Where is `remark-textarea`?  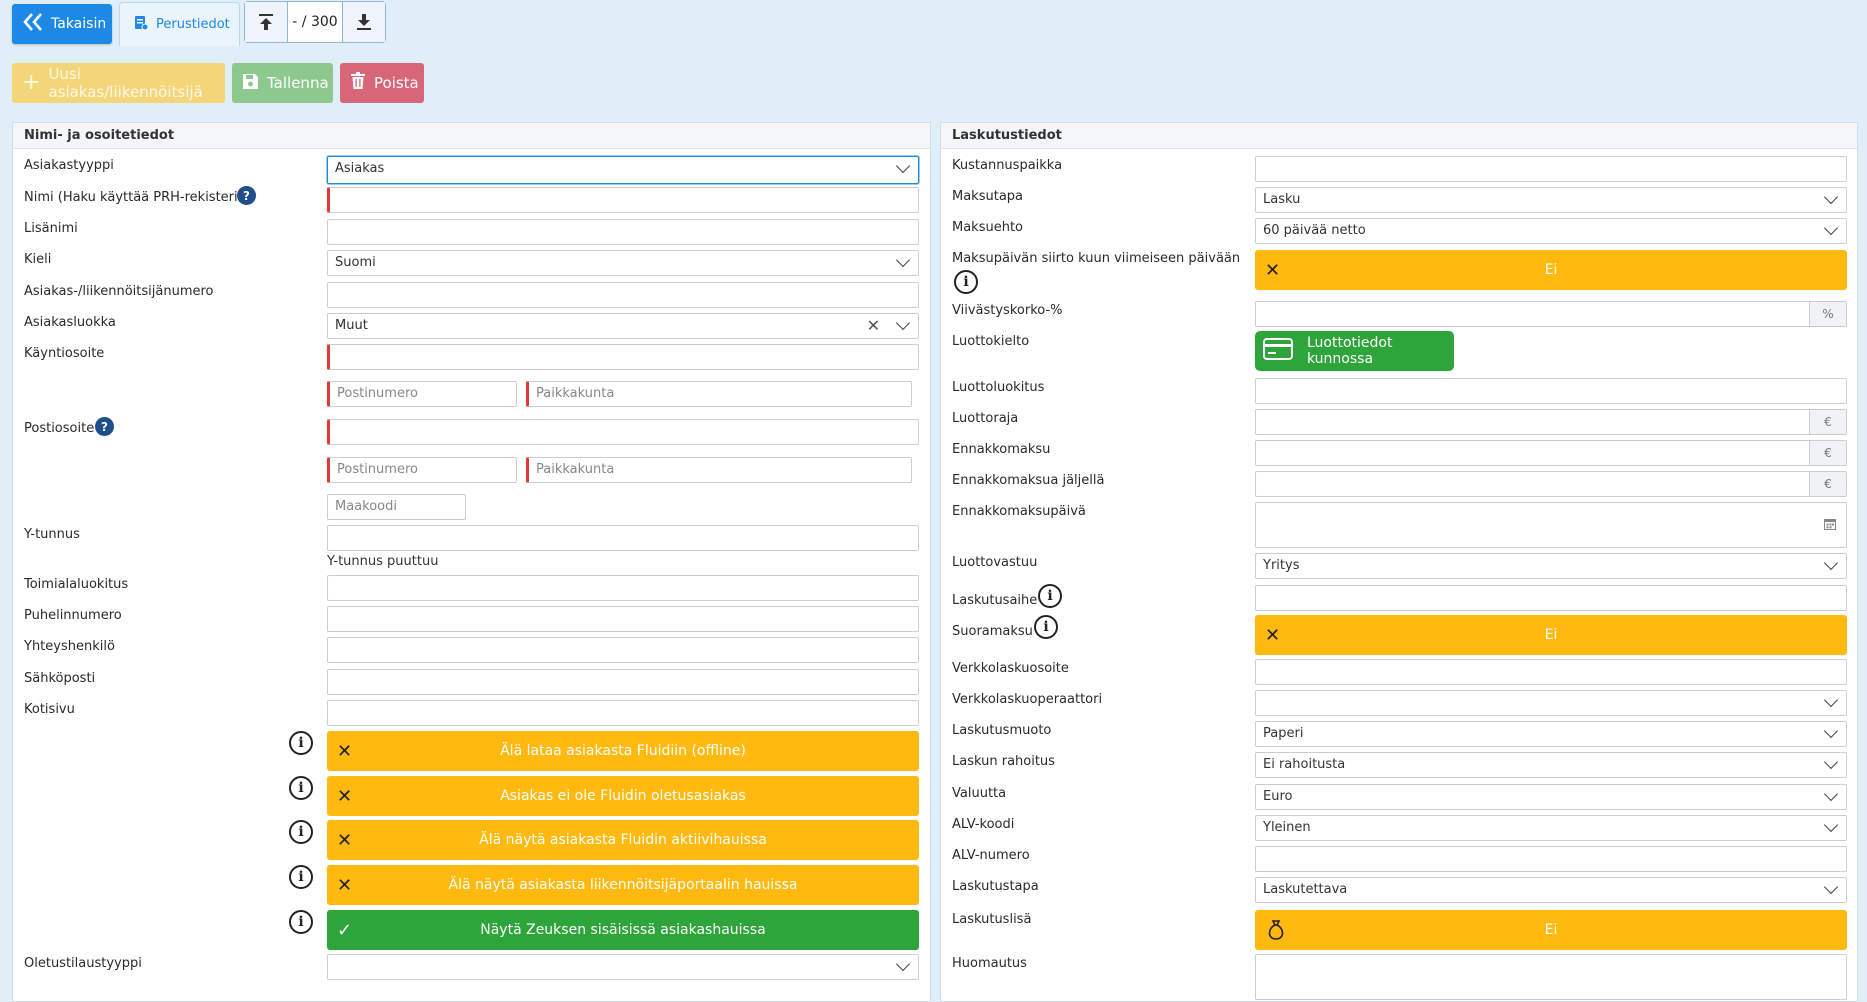
remark-textarea is located at coordinates (1551, 977).